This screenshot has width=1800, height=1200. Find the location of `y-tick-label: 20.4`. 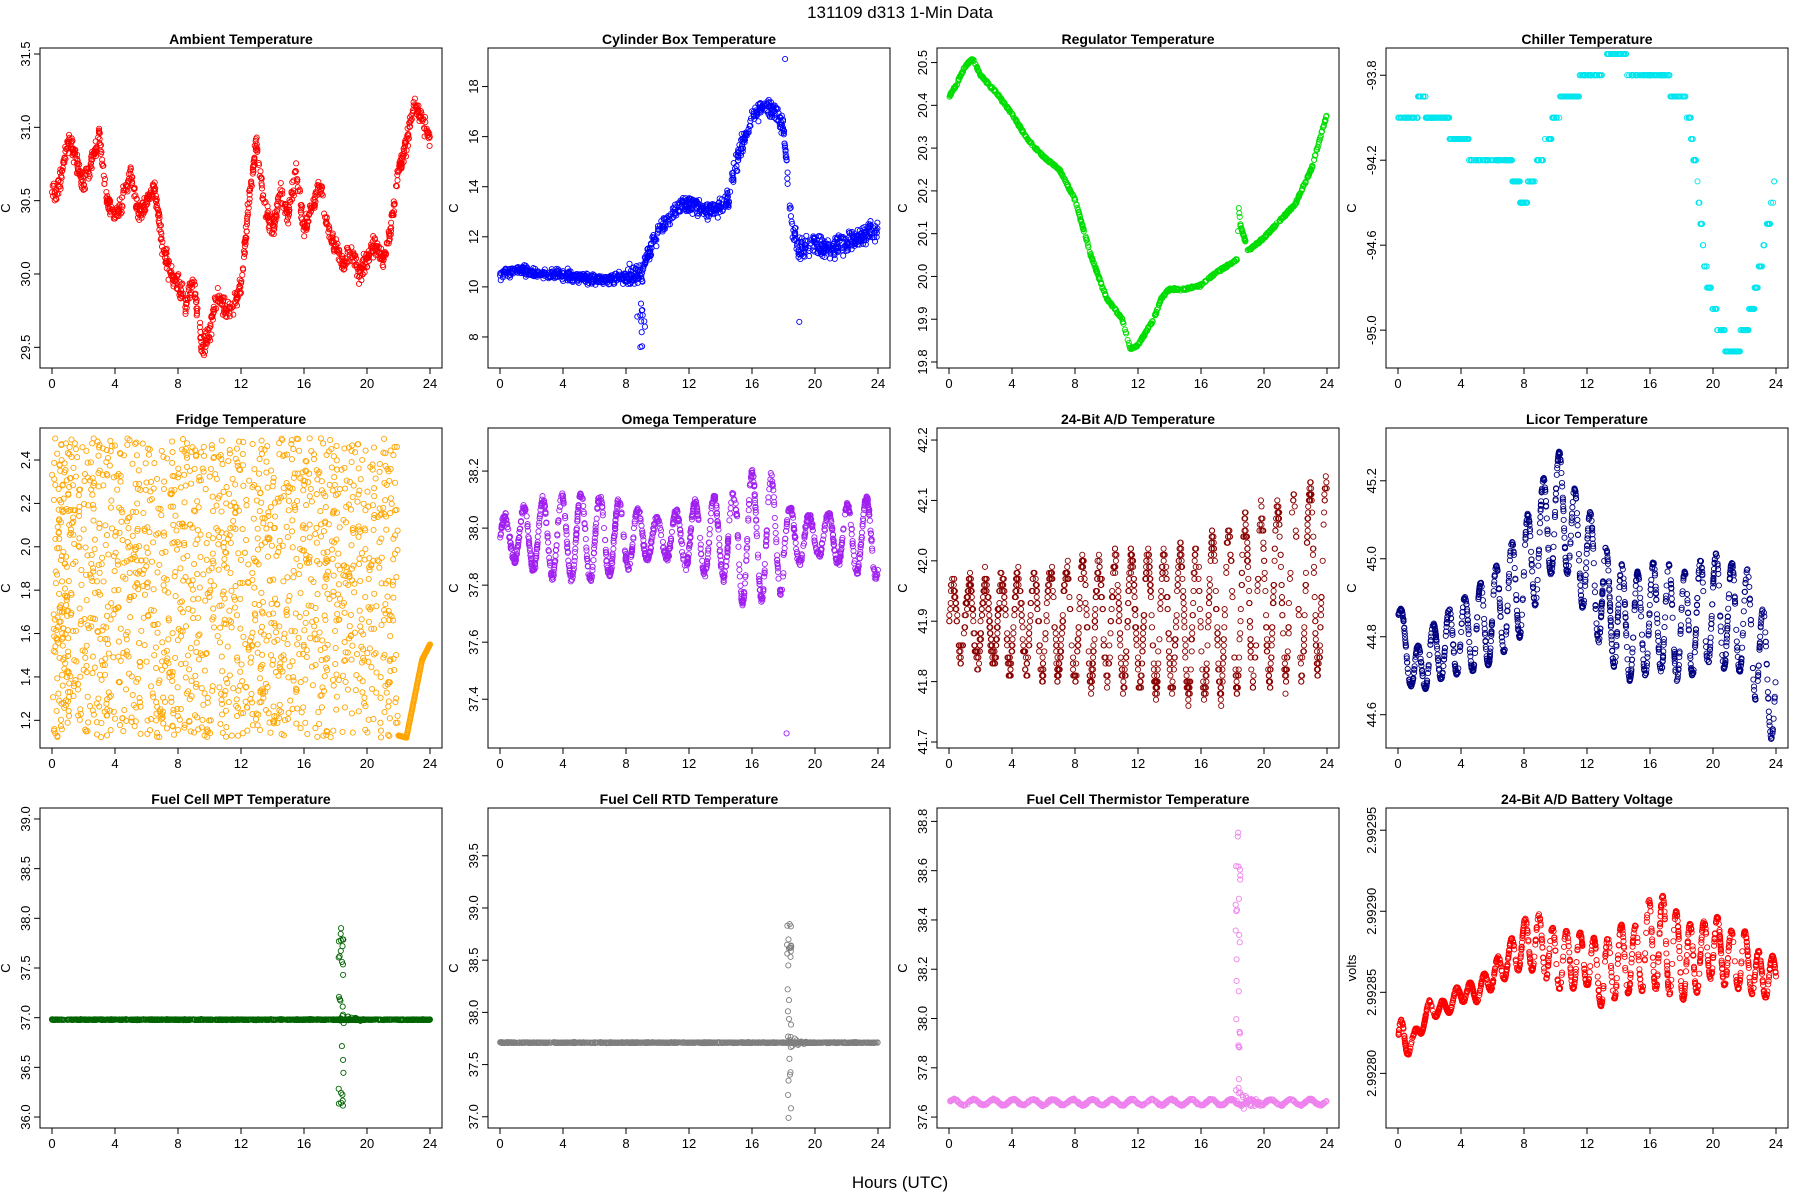

y-tick-label: 20.4 is located at coordinates (922, 105).